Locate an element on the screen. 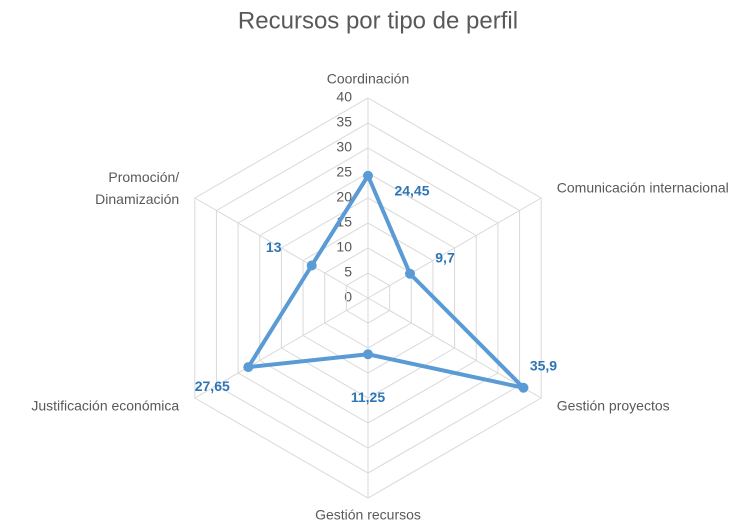 The width and height of the screenshot is (756, 530). value-label: 13 is located at coordinates (274, 247).